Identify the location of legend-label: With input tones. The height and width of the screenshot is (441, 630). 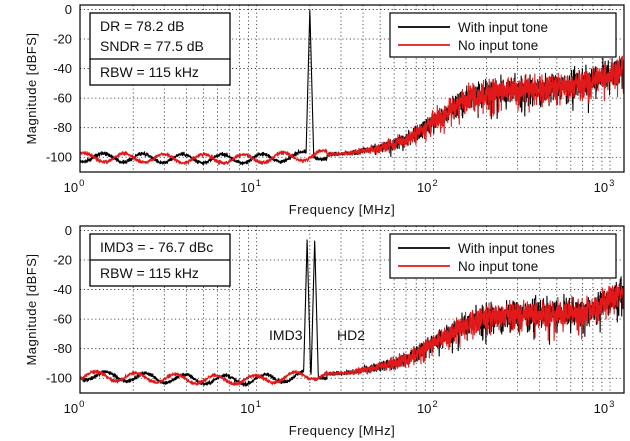
(506, 248).